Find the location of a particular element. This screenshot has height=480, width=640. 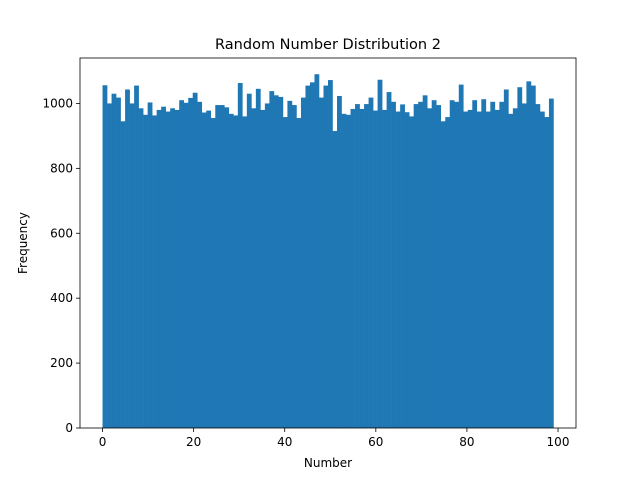

y-tick-label: 600 is located at coordinates (61, 233).